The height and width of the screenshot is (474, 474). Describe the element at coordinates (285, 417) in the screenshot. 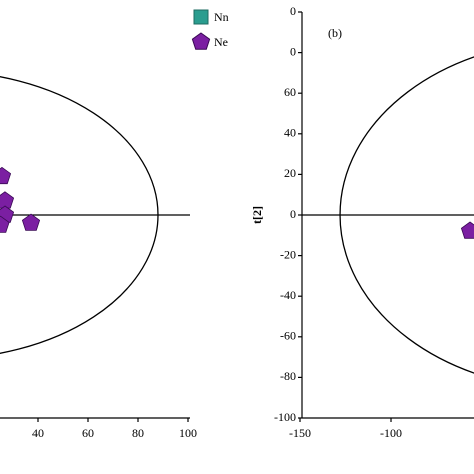

I see `y-tick-label: -100` at that location.